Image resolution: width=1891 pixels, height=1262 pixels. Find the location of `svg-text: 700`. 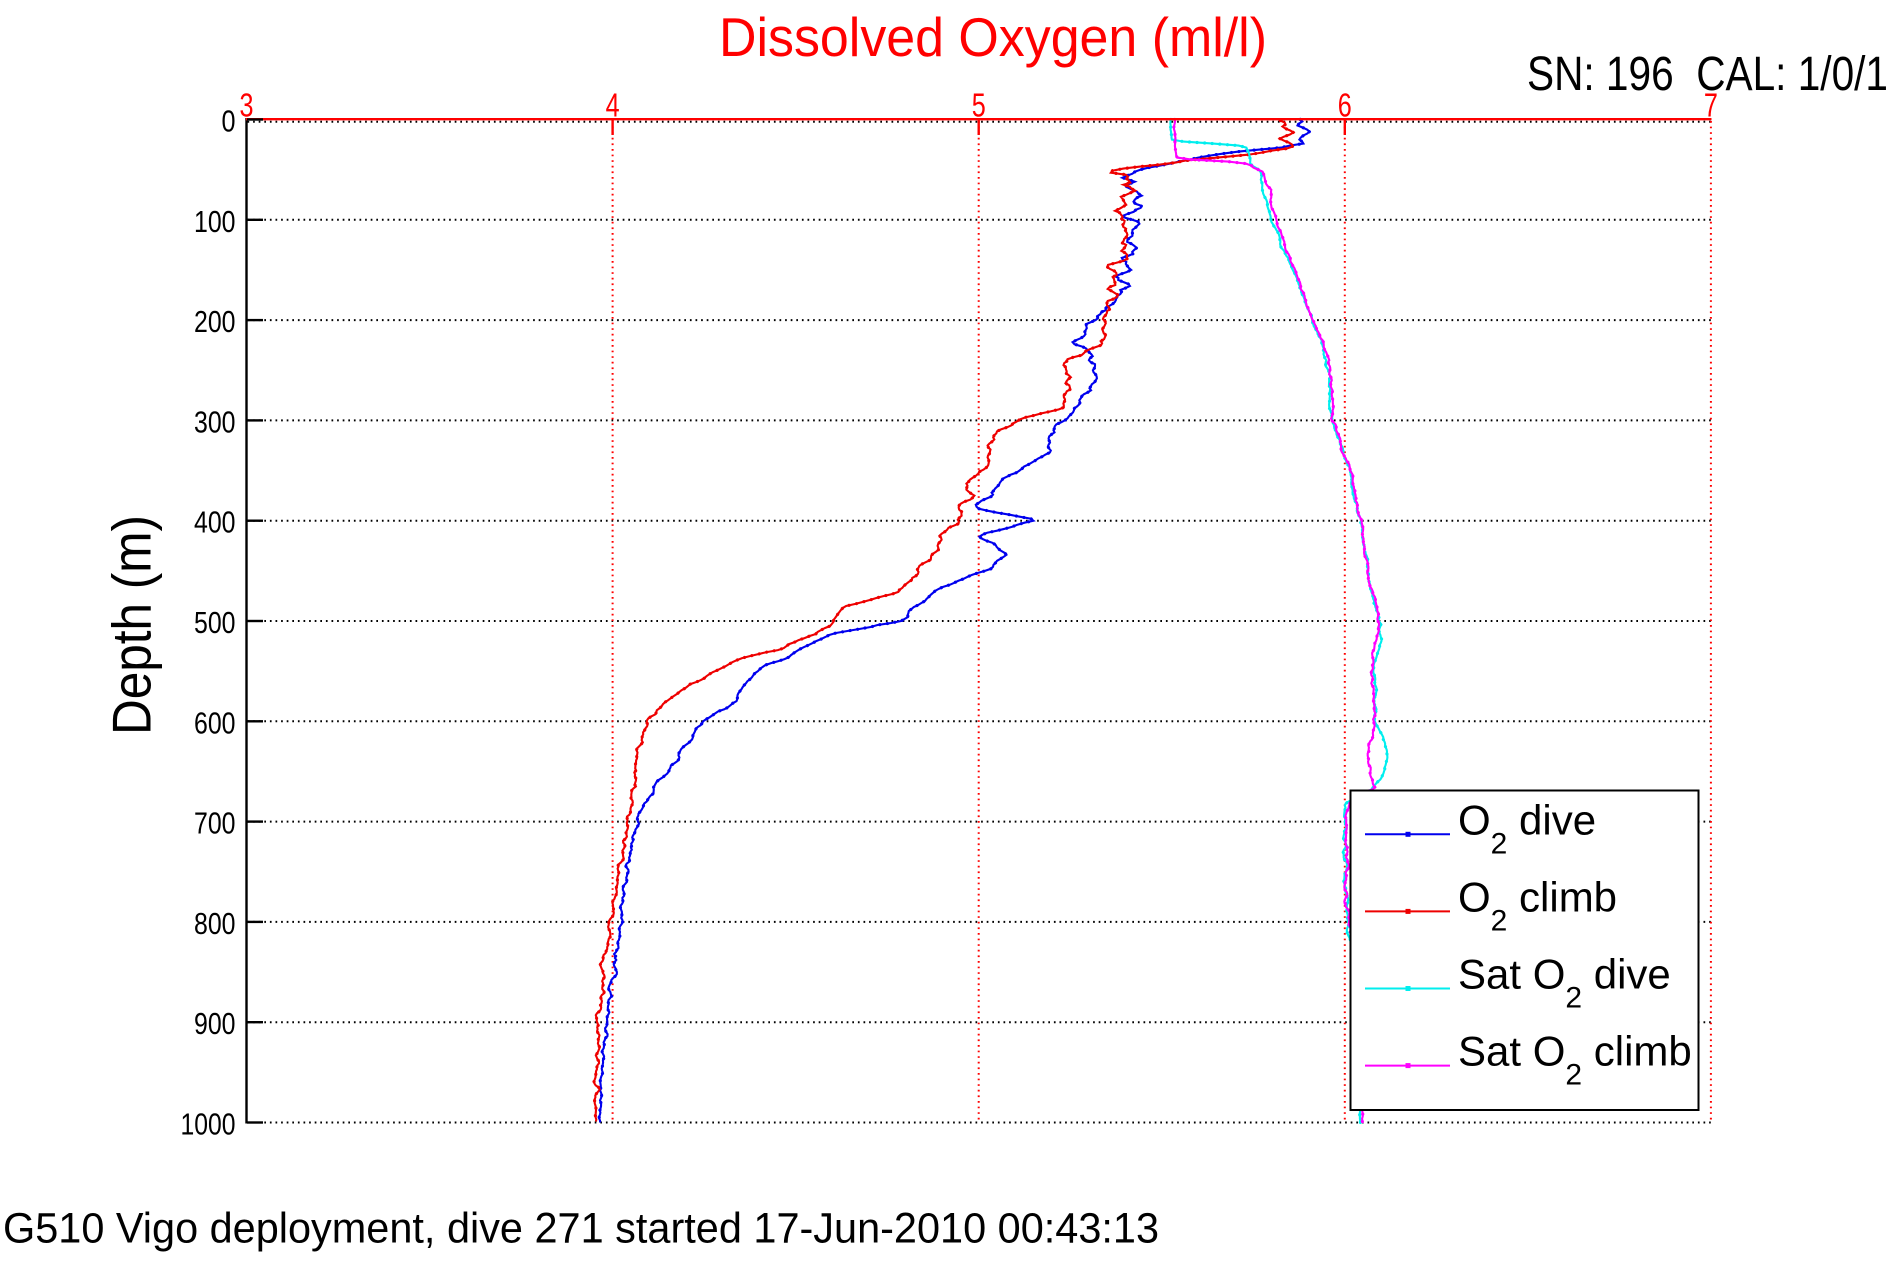

svg-text: 700 is located at coordinates (215, 823).